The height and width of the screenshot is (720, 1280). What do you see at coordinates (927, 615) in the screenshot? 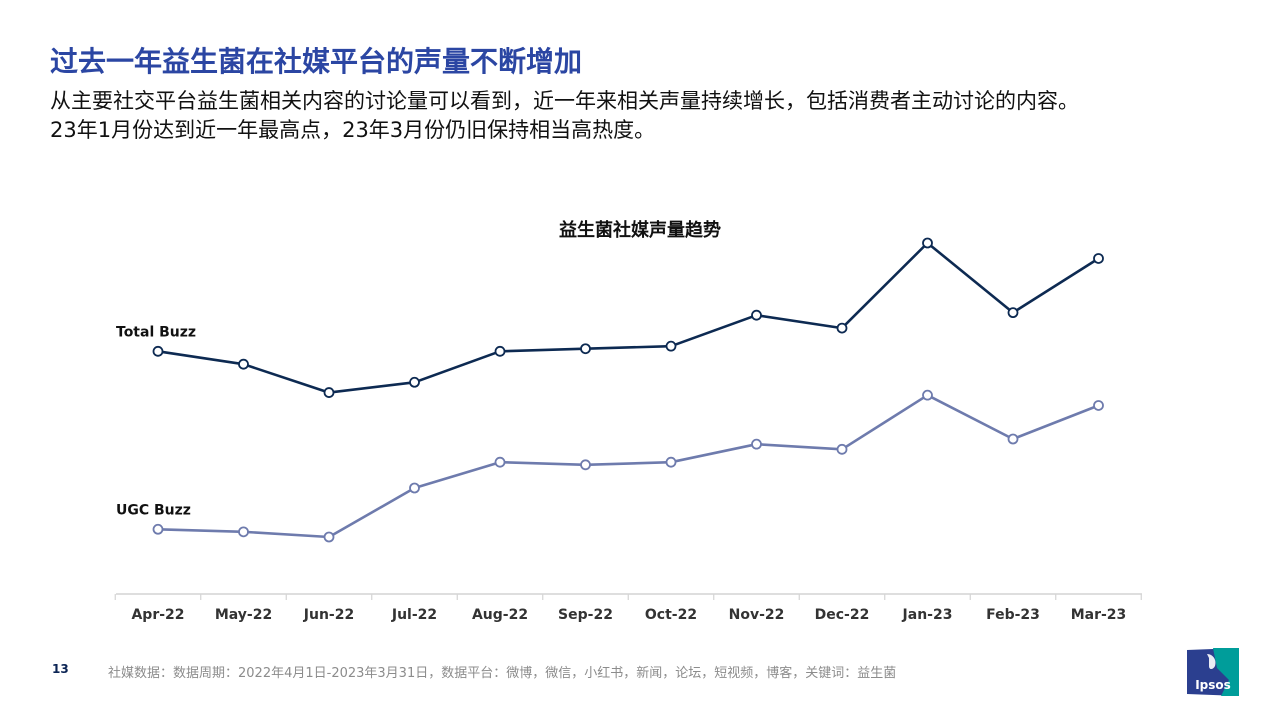
I see `x-tick-label: Jan-23` at bounding box center [927, 615].